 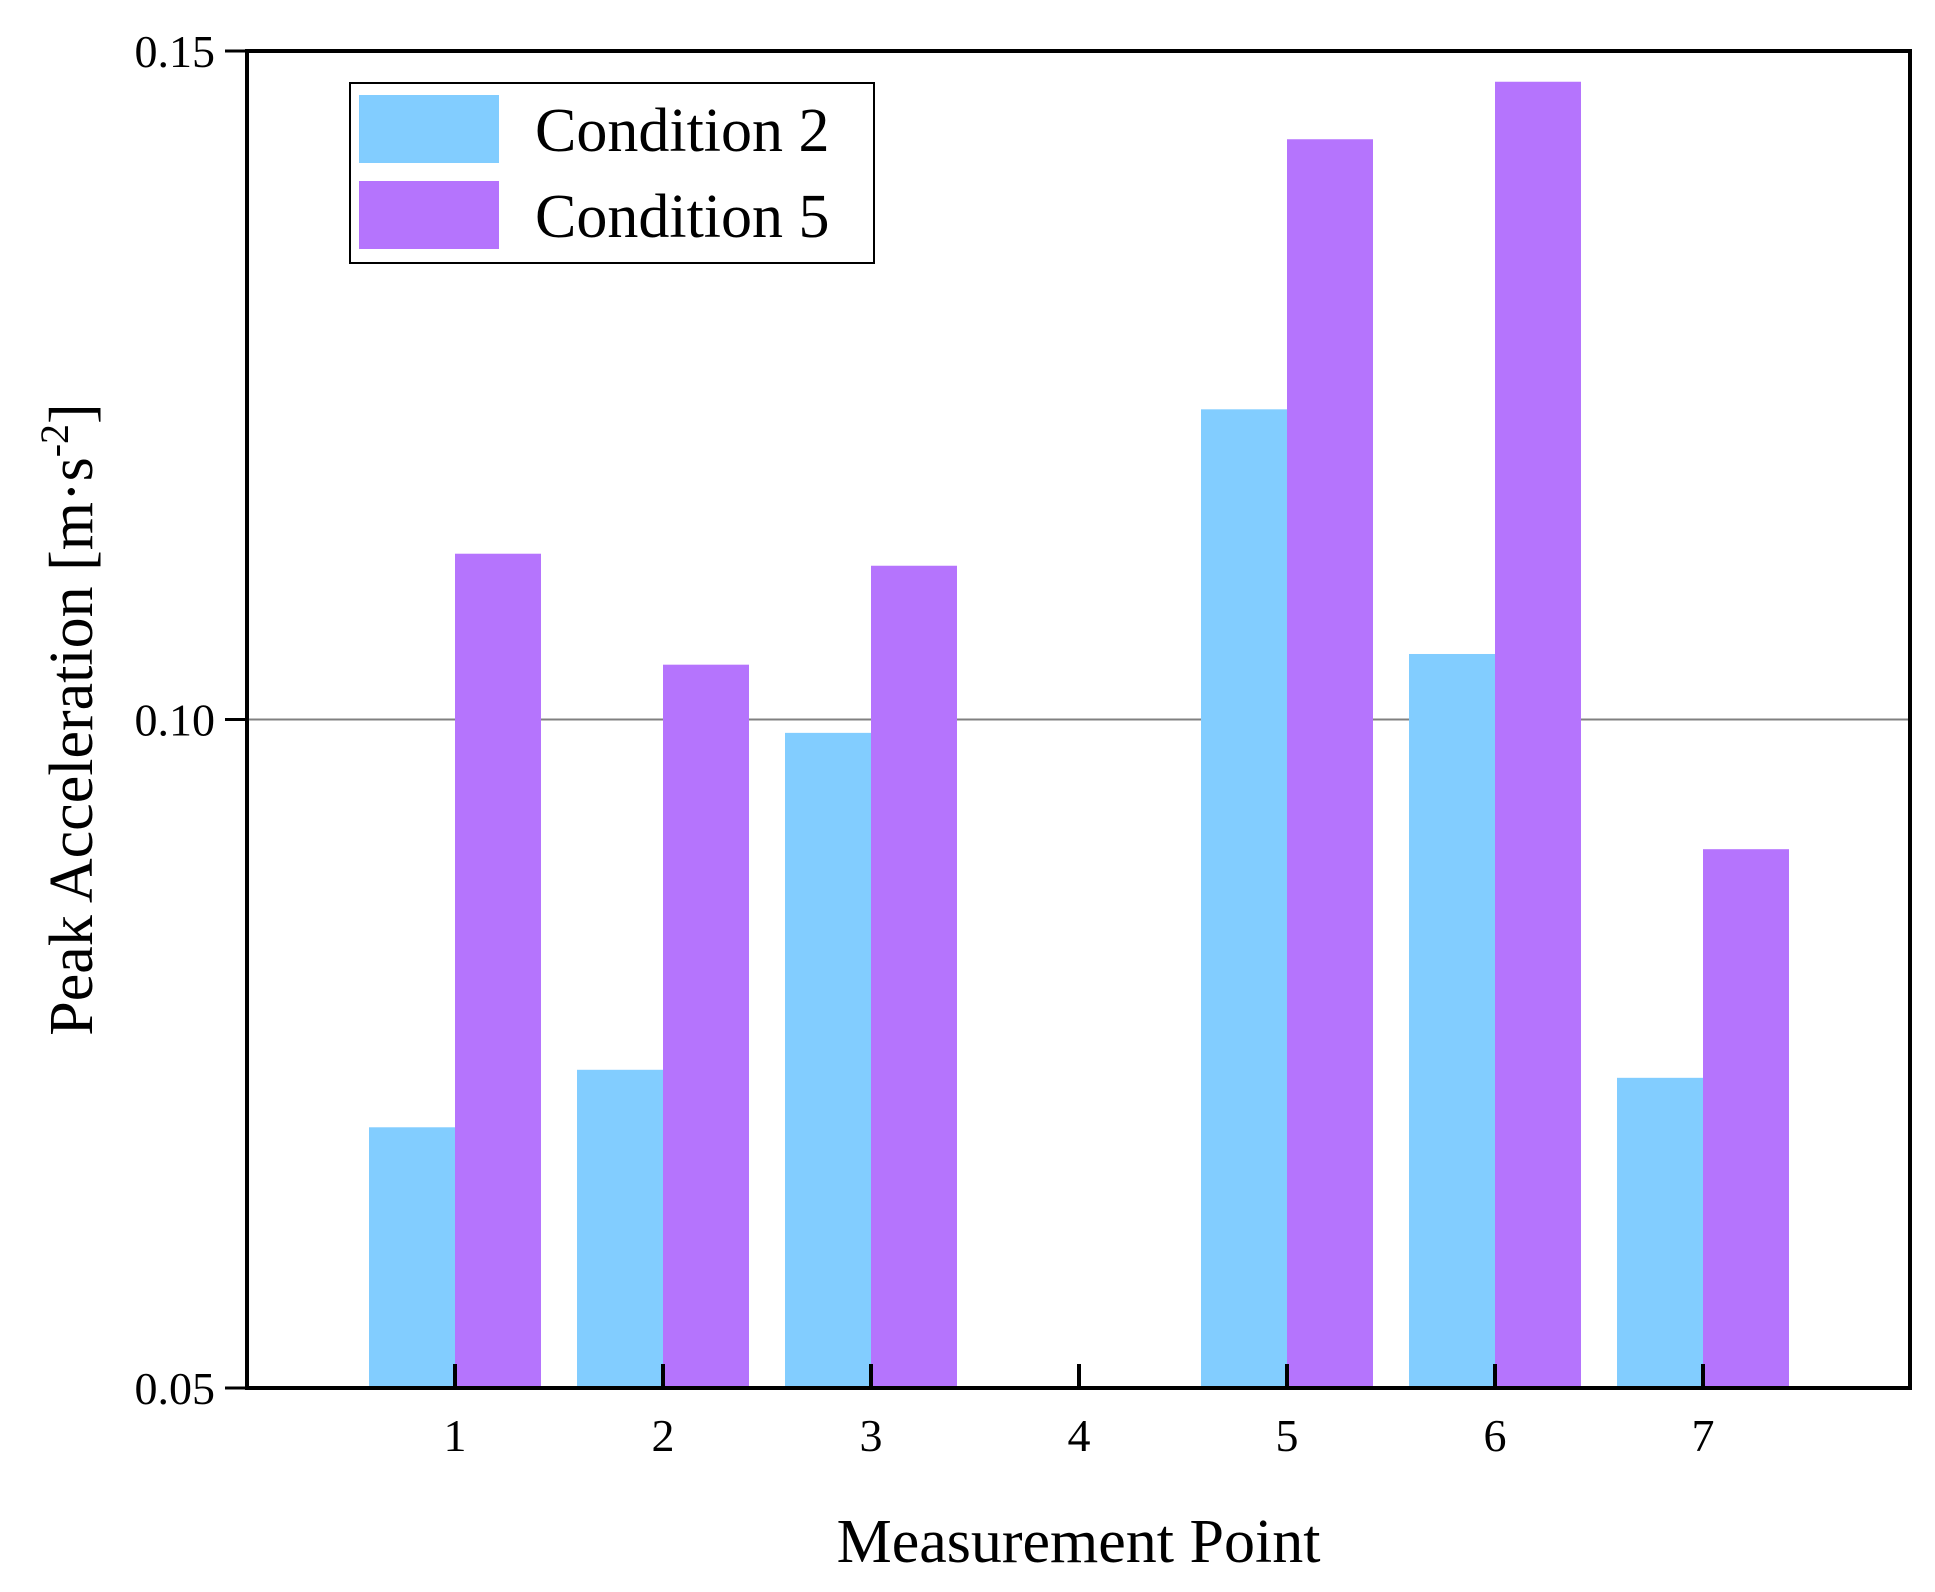 What do you see at coordinates (72, 746) in the screenshot?
I see `y-axis-title-main: Peak Acceleration [m·s` at bounding box center [72, 746].